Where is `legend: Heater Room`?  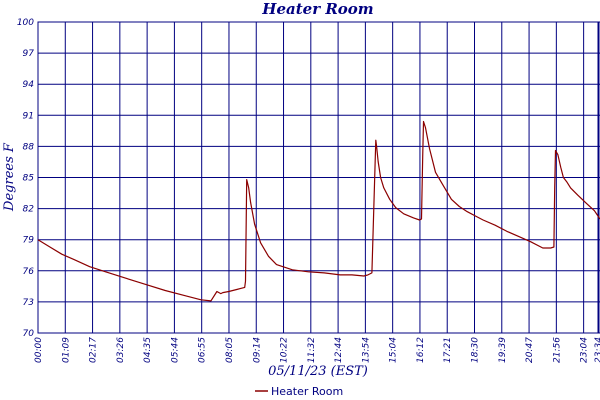 legend: Heater Room is located at coordinates (299, 391).